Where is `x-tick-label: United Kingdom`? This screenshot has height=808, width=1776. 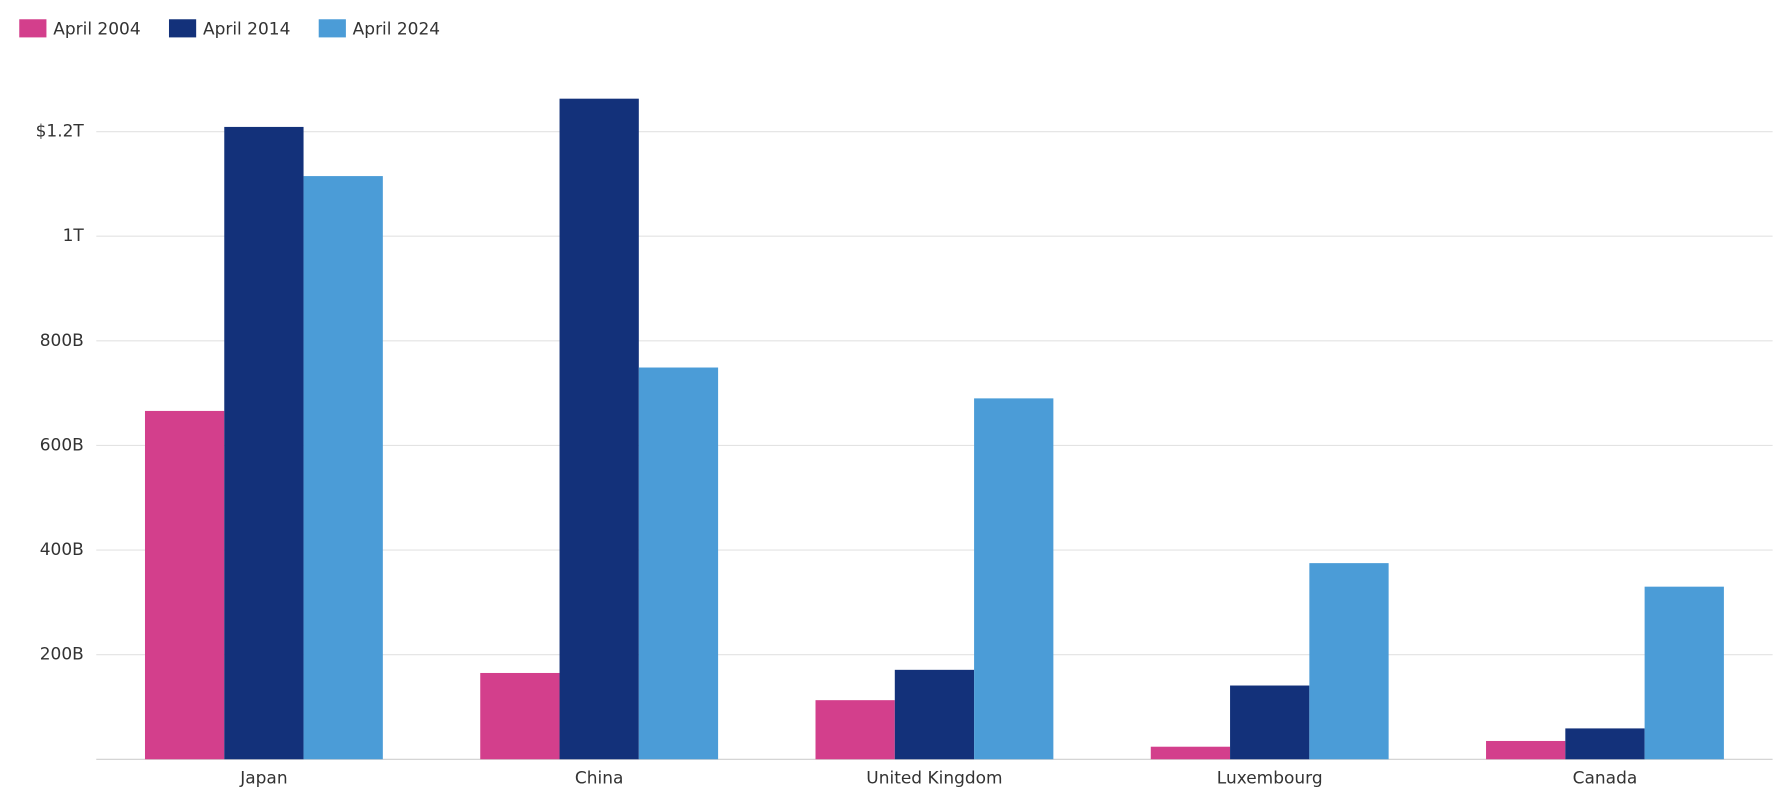 x-tick-label: United Kingdom is located at coordinates (934, 779).